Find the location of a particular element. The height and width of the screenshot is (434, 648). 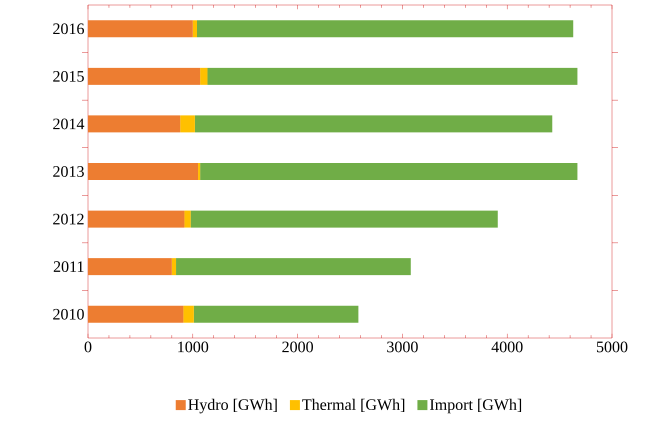

x-tick-label: 0 is located at coordinates (88, 347).